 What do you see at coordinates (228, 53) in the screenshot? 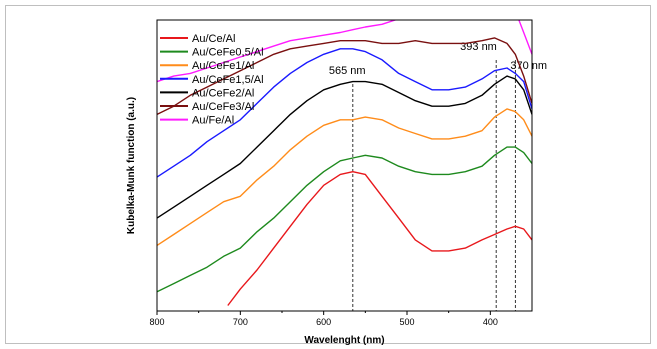
I see `legend-label-1: Au/CeFe0,5/Al` at bounding box center [228, 53].